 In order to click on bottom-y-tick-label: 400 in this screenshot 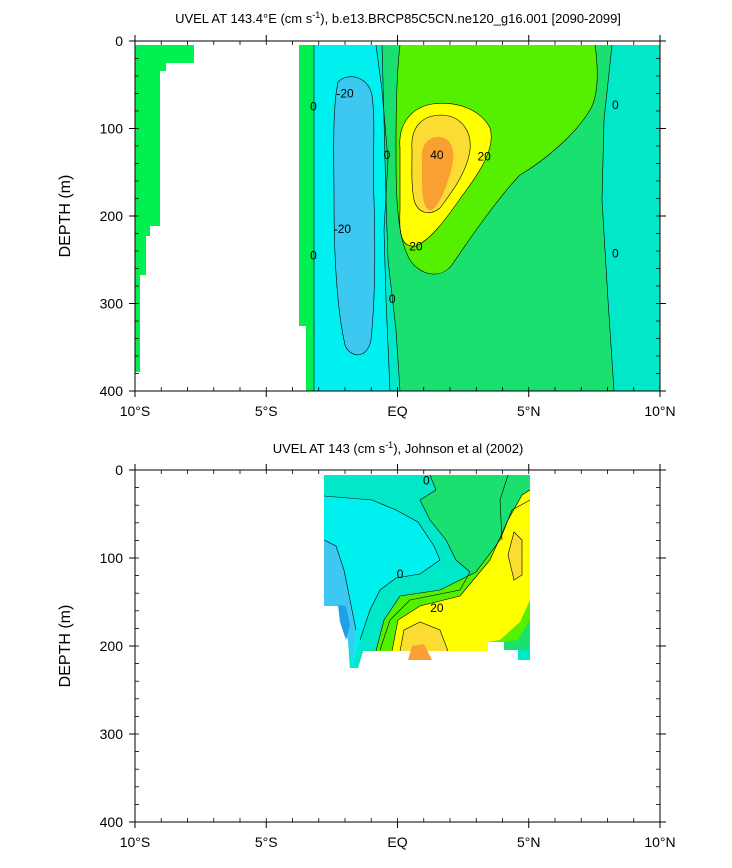, I will do `click(112, 822)`.